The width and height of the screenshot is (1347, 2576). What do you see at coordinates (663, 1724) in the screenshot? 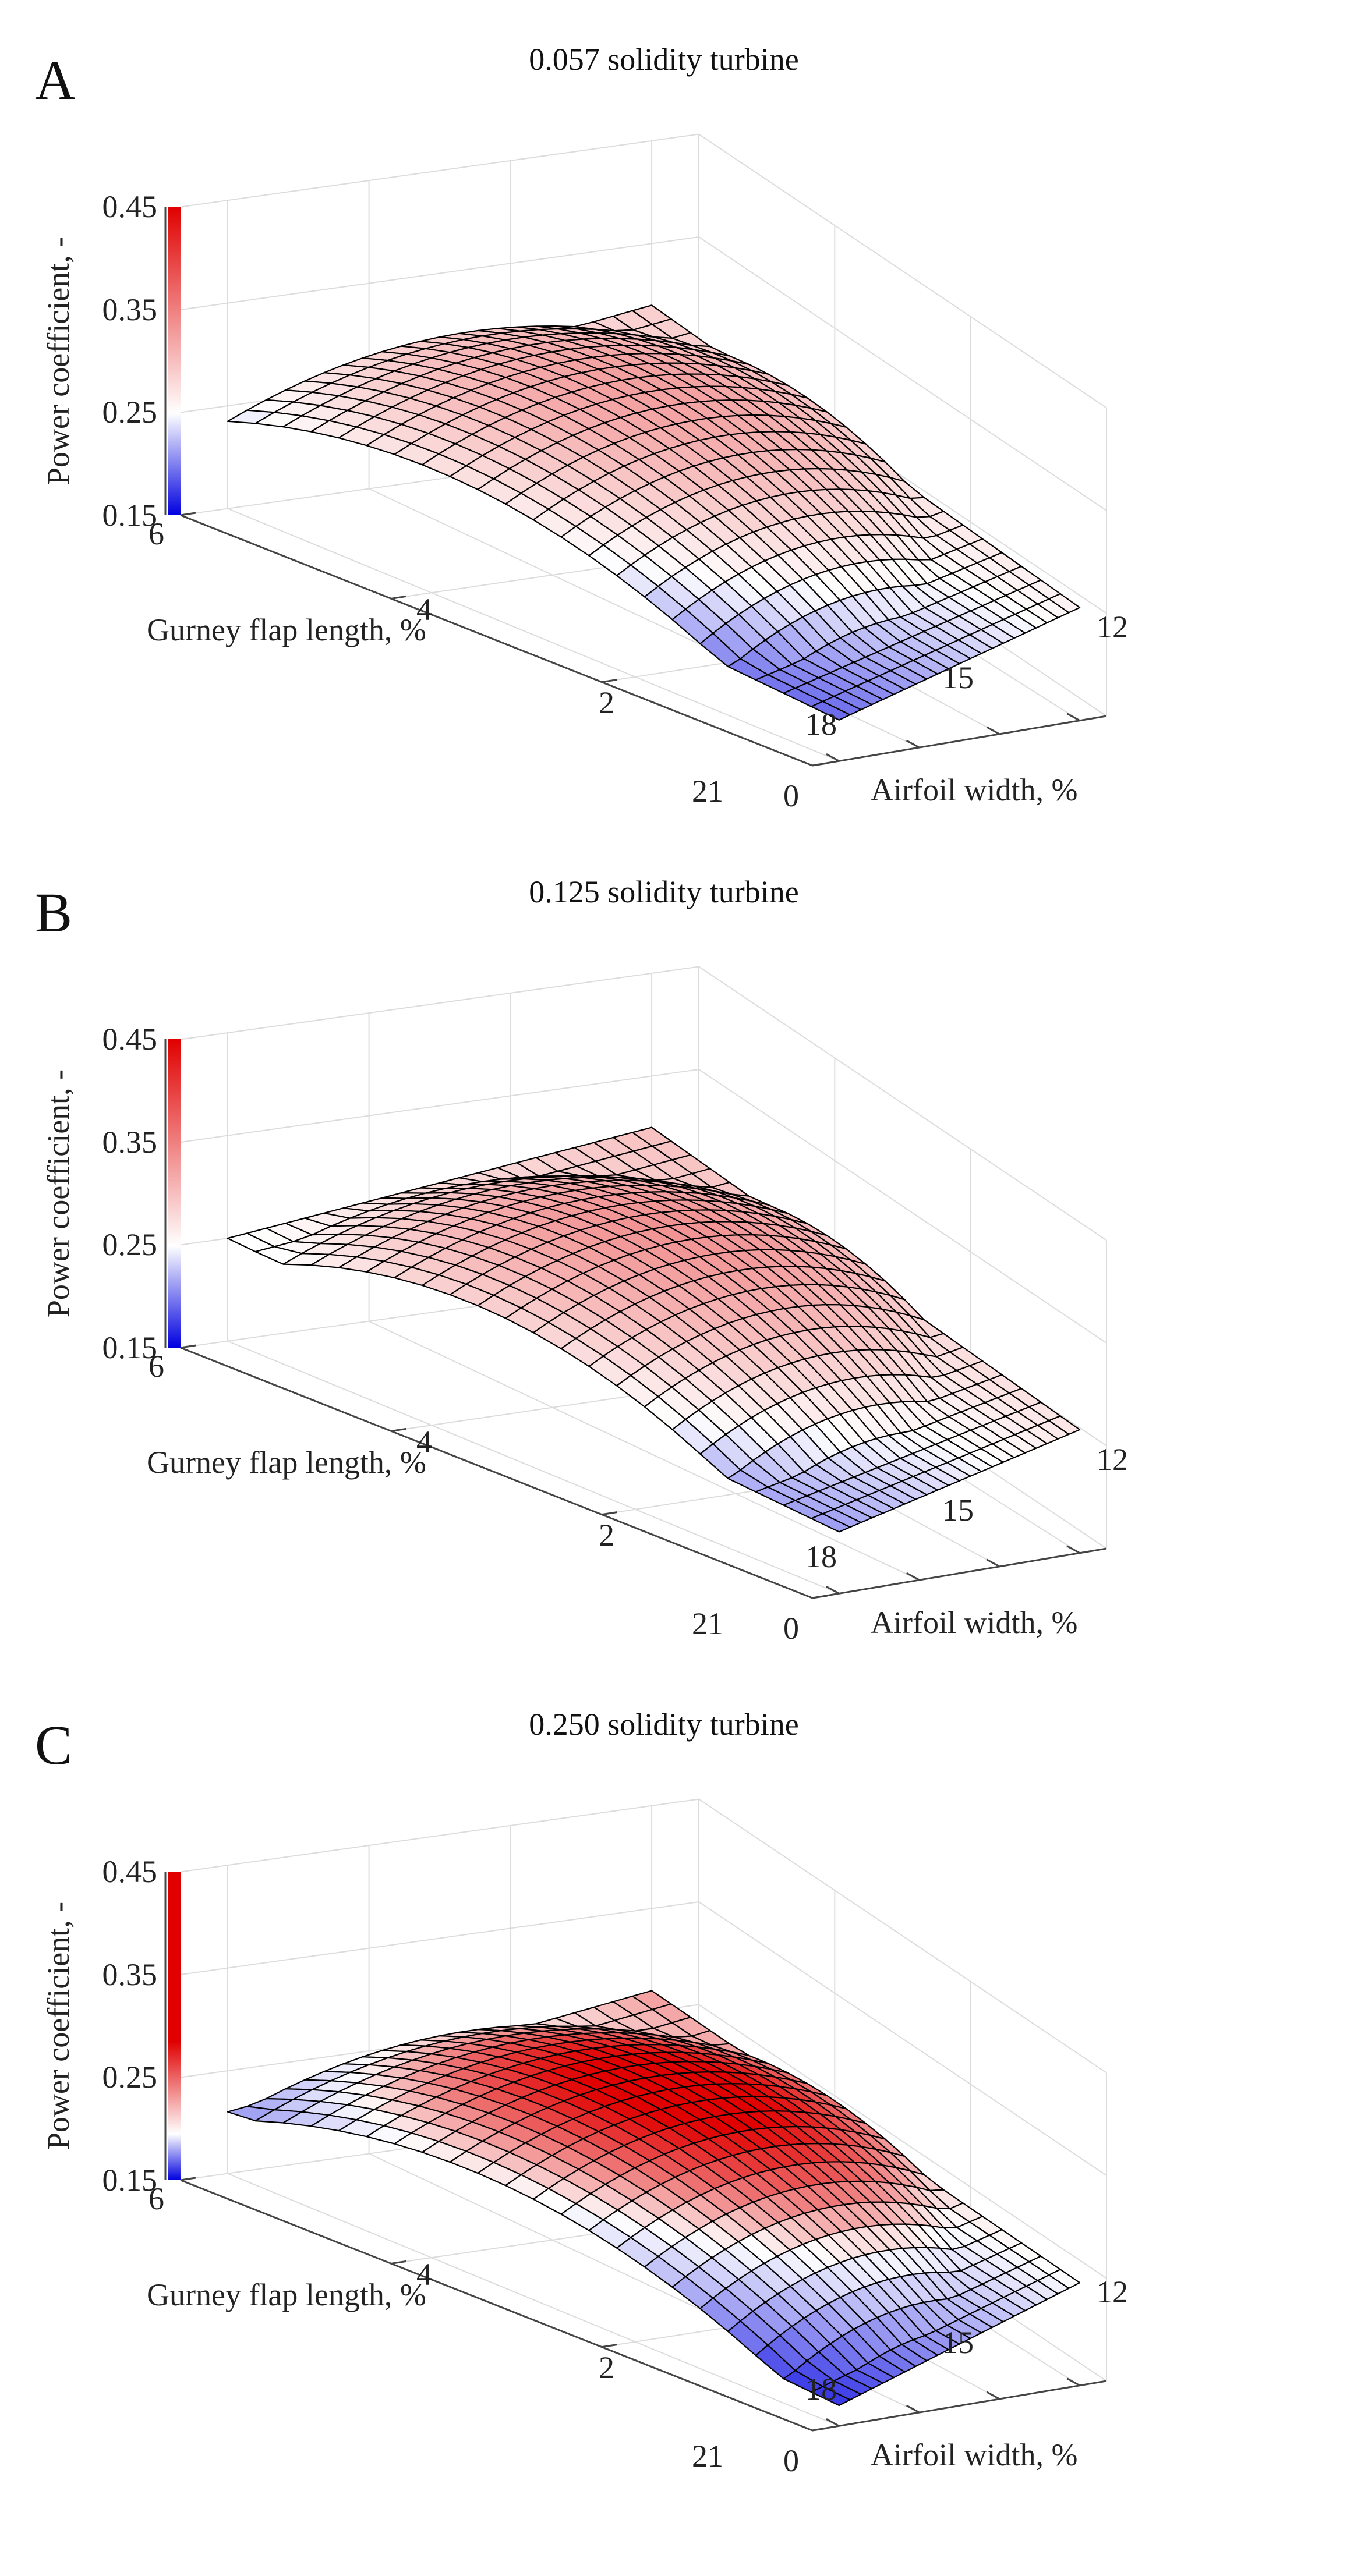
I see `chart-title: 0.250 solidity turbine` at bounding box center [663, 1724].